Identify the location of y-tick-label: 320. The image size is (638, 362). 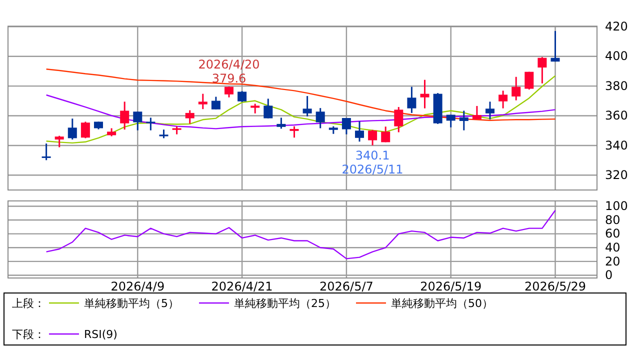
(616, 175).